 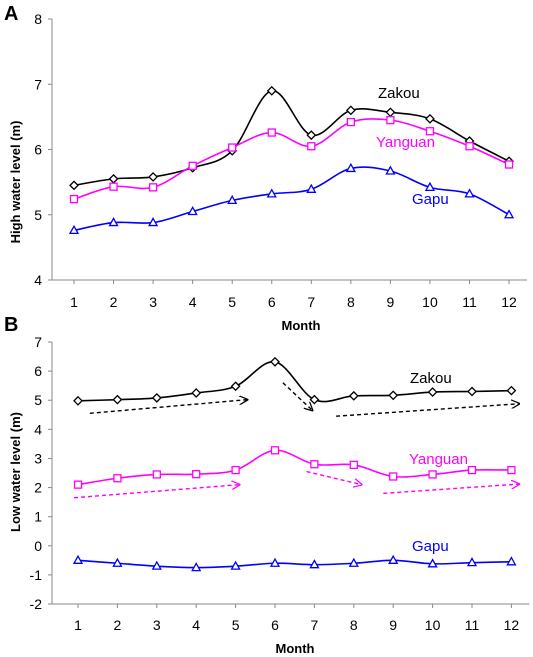 I want to click on panel-b-x-tick-label: 9, so click(x=393, y=625).